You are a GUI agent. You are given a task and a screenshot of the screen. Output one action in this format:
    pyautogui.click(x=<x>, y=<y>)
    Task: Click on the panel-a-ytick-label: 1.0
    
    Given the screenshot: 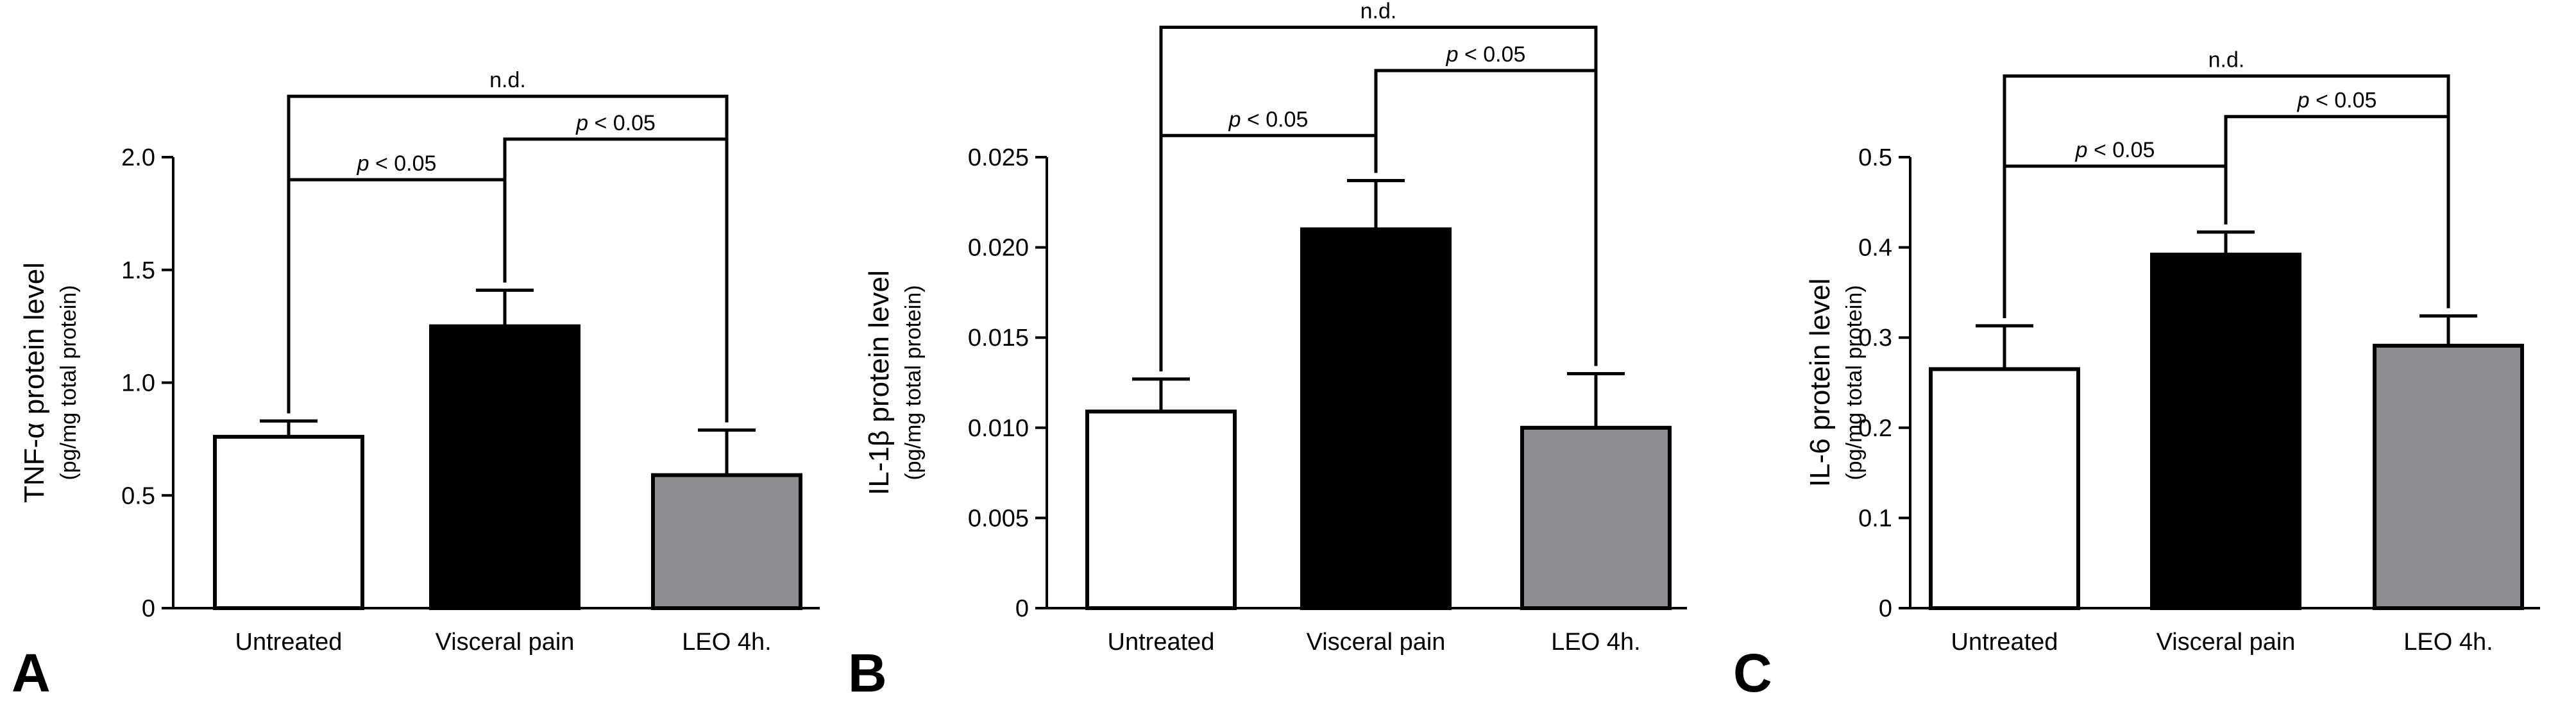 What is the action you would take?
    pyautogui.click(x=138, y=383)
    